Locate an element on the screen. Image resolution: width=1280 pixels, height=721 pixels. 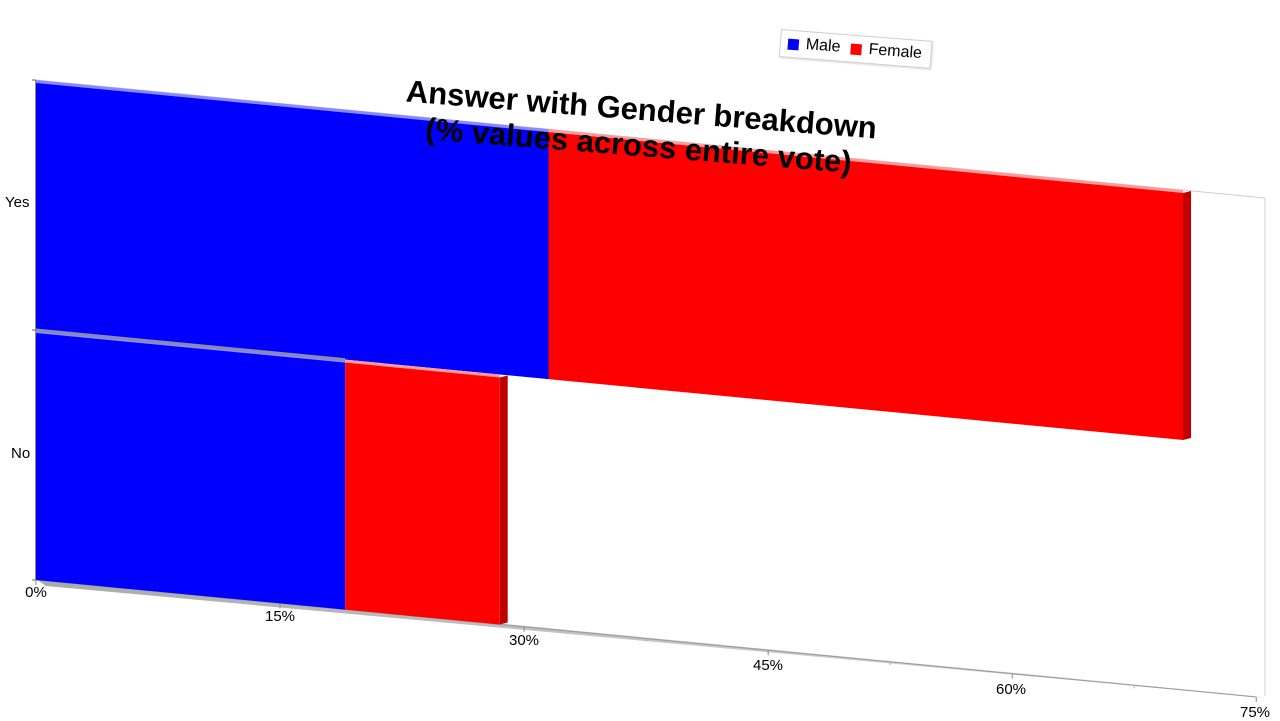
legend-swatch-male is located at coordinates (793, 44).